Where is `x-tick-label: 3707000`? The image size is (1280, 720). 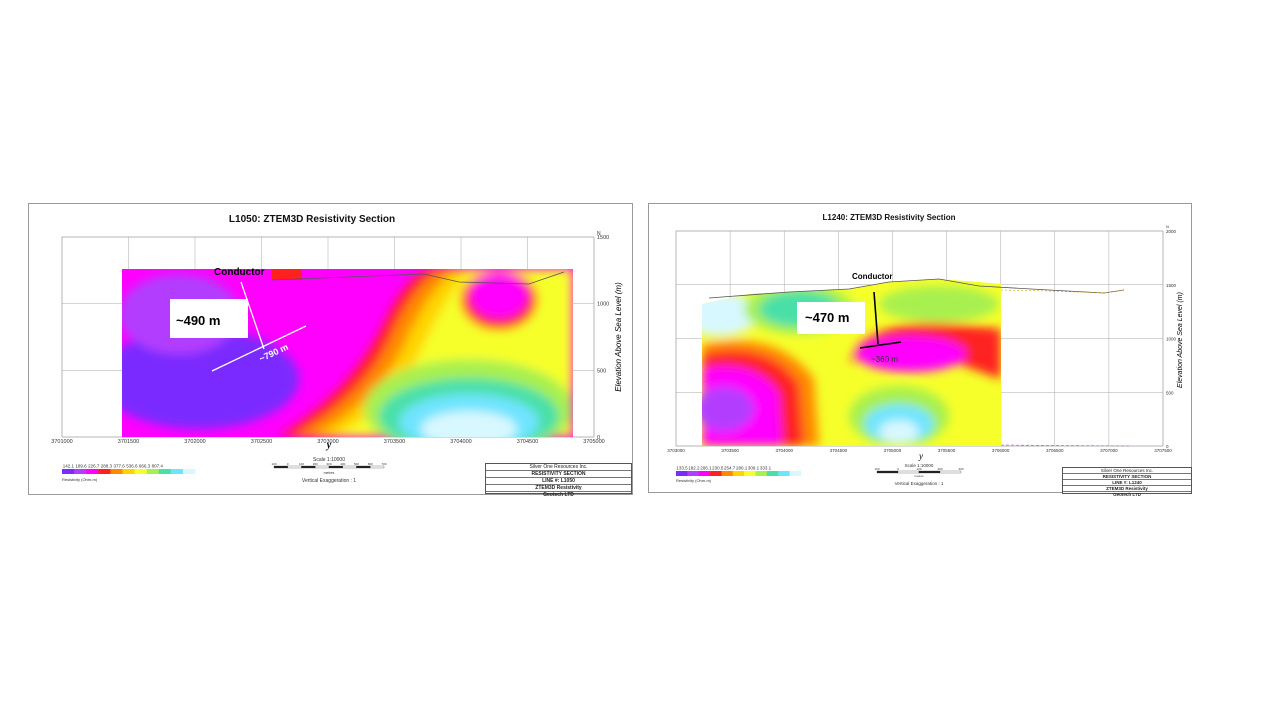 x-tick-label: 3707000 is located at coordinates (1109, 450).